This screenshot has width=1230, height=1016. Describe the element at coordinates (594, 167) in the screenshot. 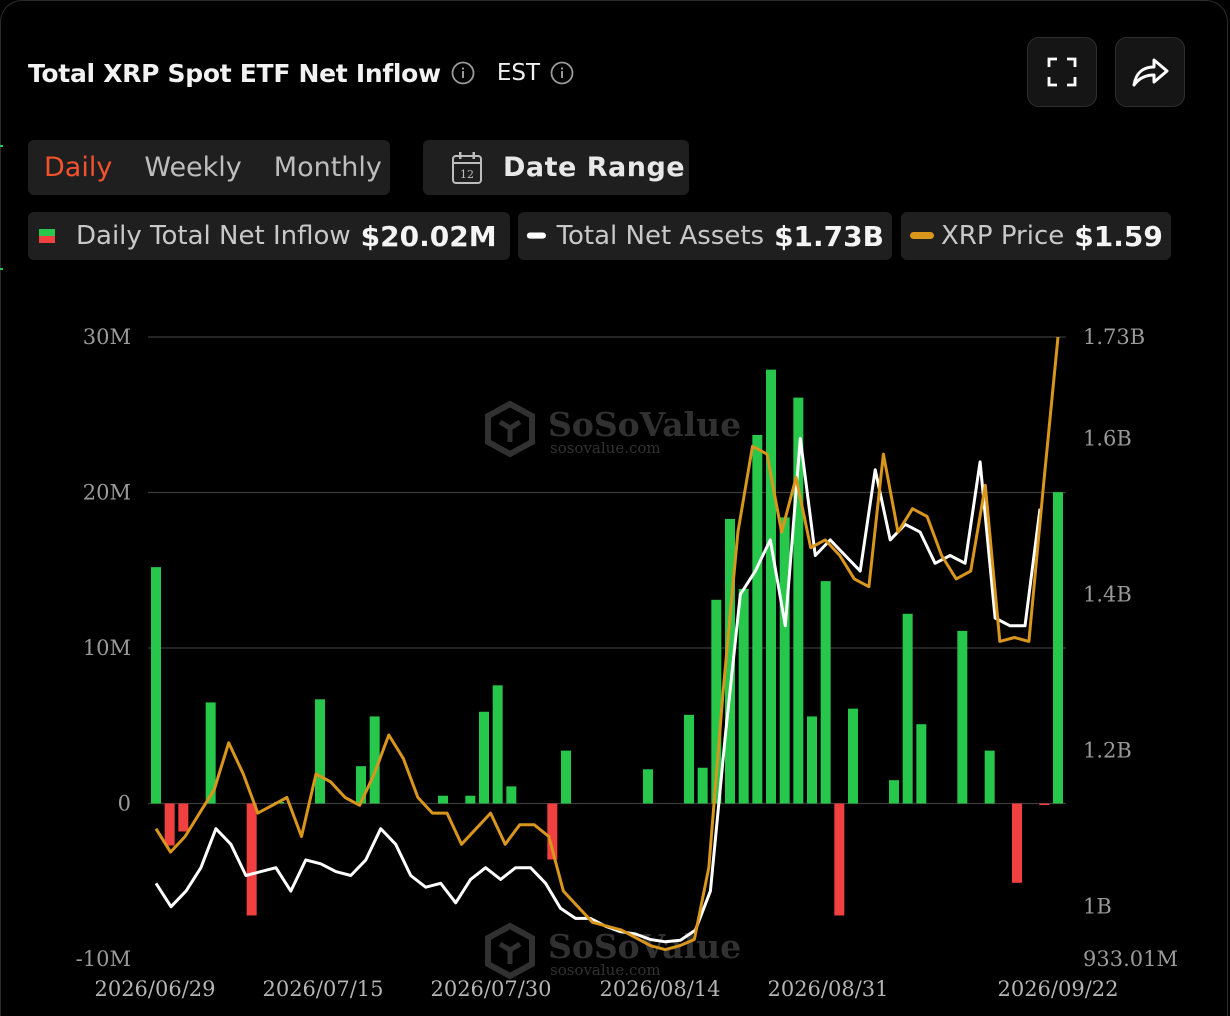

I see `date-range-label: Date Range` at that location.